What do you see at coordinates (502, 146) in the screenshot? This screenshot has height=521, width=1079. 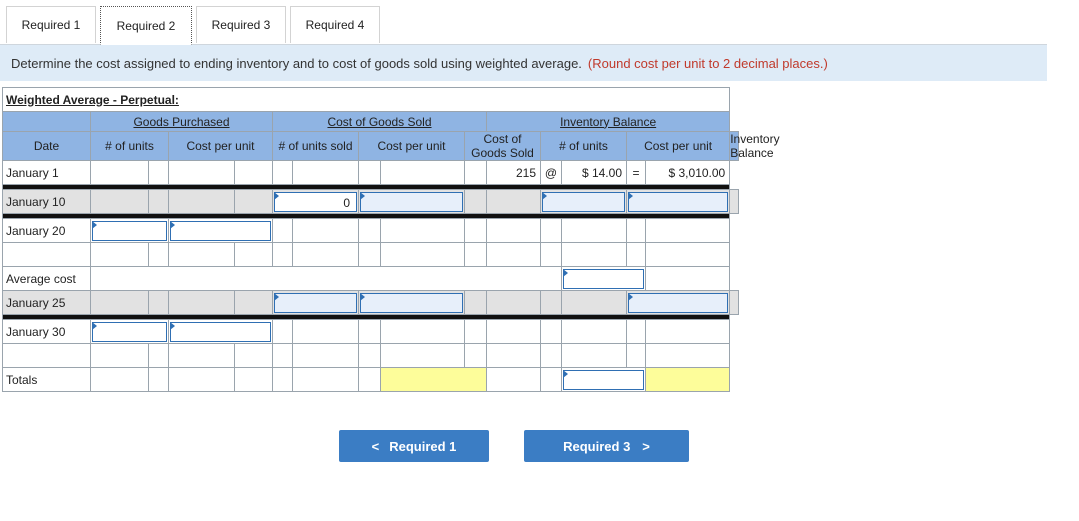 I see `header-cogs: Cost of Goods Sold` at bounding box center [502, 146].